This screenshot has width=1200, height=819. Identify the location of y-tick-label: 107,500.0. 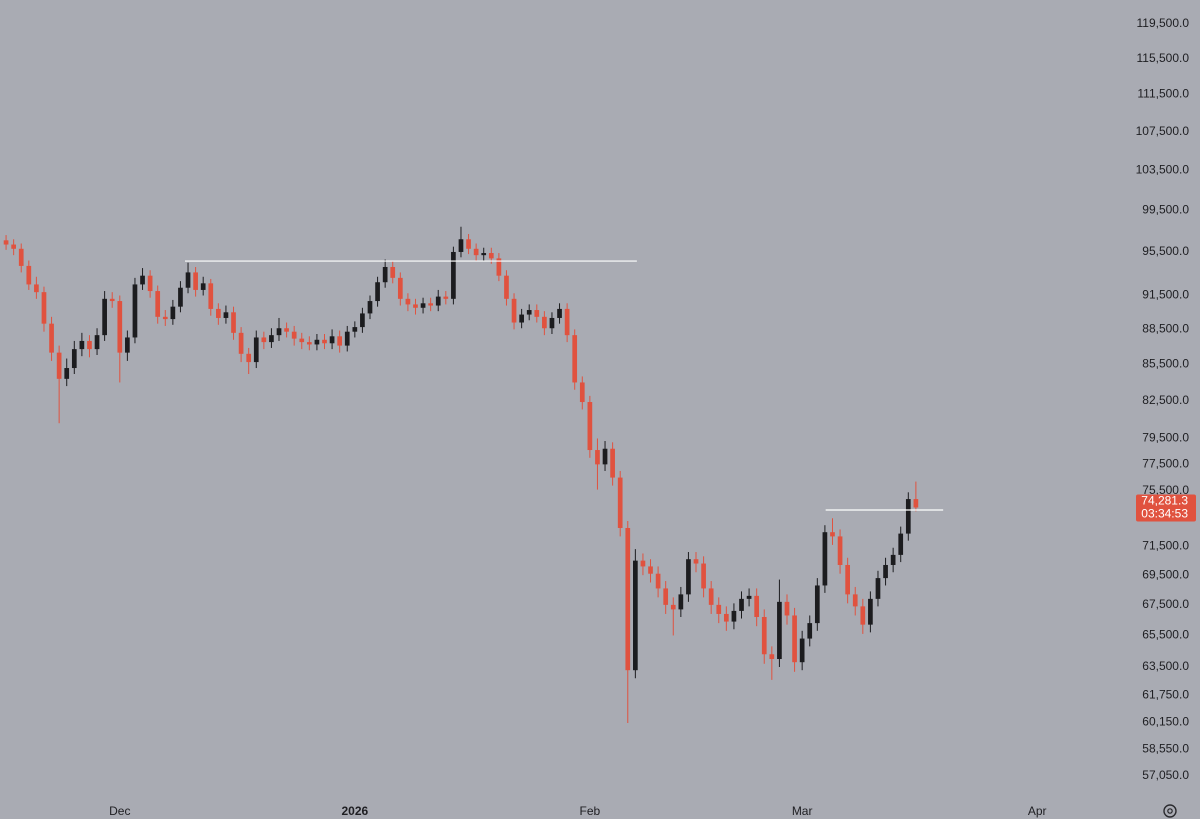
(1163, 131).